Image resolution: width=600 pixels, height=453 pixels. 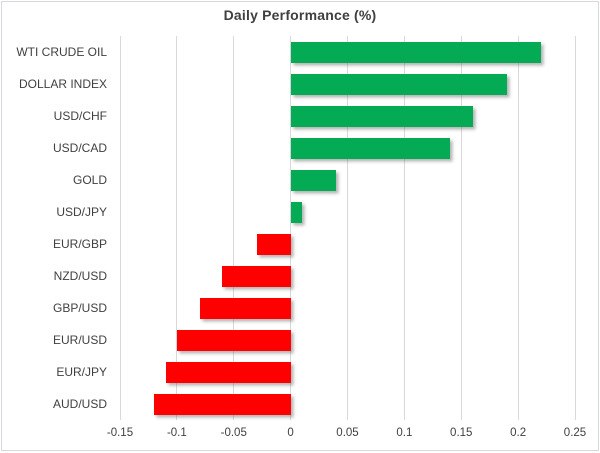 I want to click on category-label-usd-jpy: USD/JPY, so click(x=81, y=212).